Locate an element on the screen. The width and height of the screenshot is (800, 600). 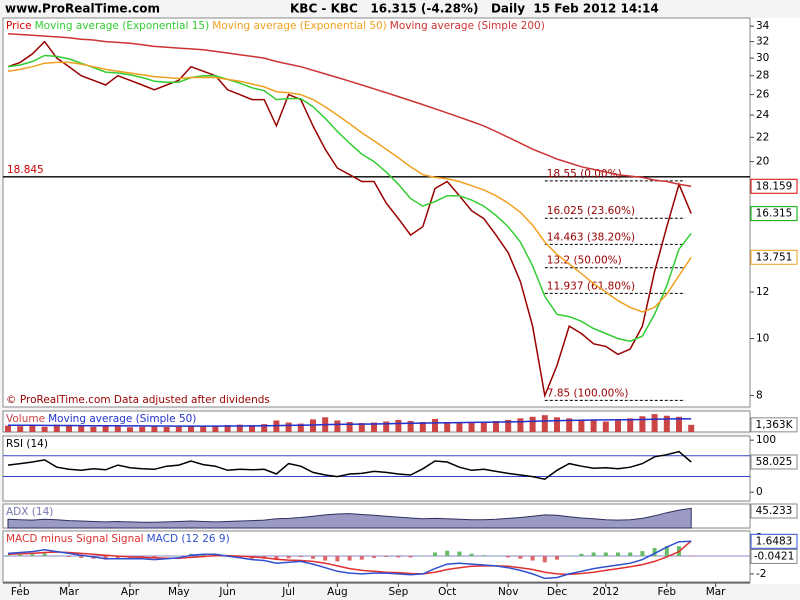
value-box-label: 58.025 is located at coordinates (774, 462).